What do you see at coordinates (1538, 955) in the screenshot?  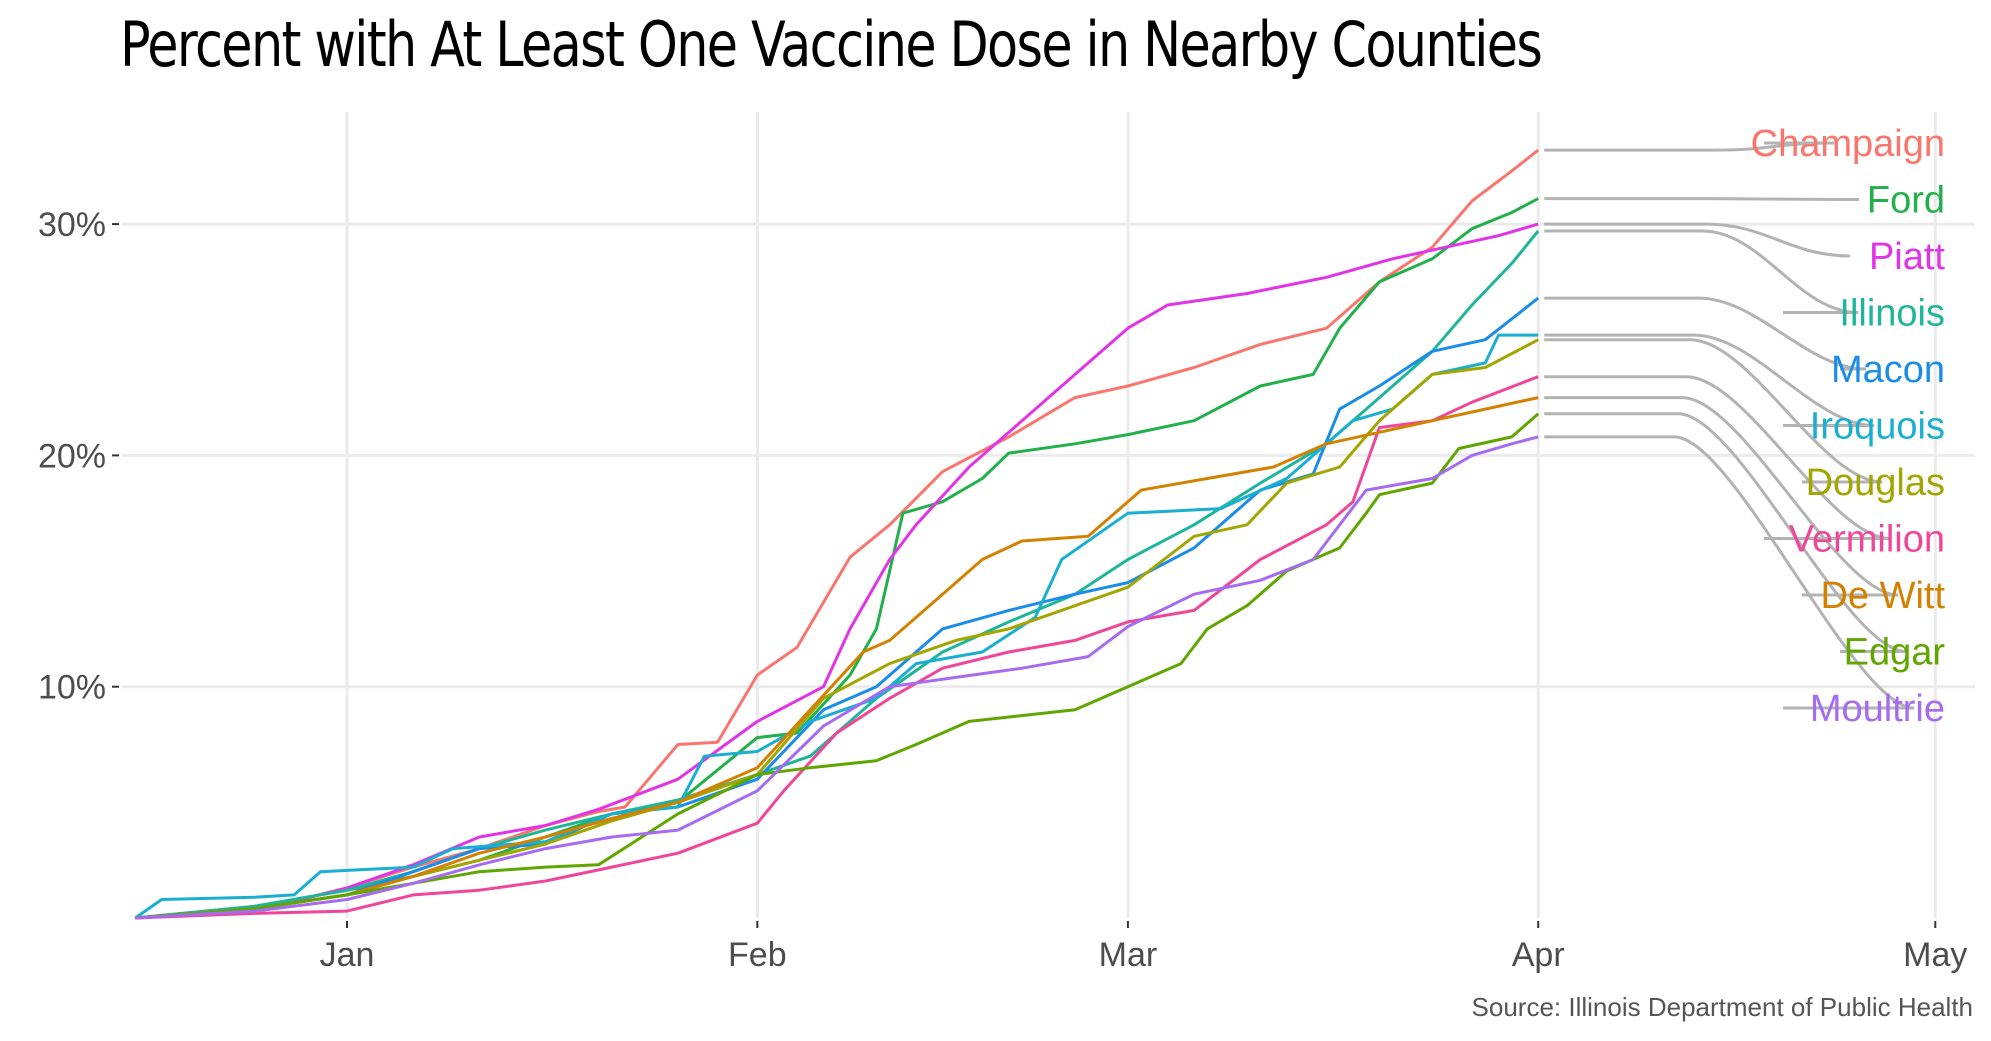 I see `x-tick-label: Apr` at bounding box center [1538, 955].